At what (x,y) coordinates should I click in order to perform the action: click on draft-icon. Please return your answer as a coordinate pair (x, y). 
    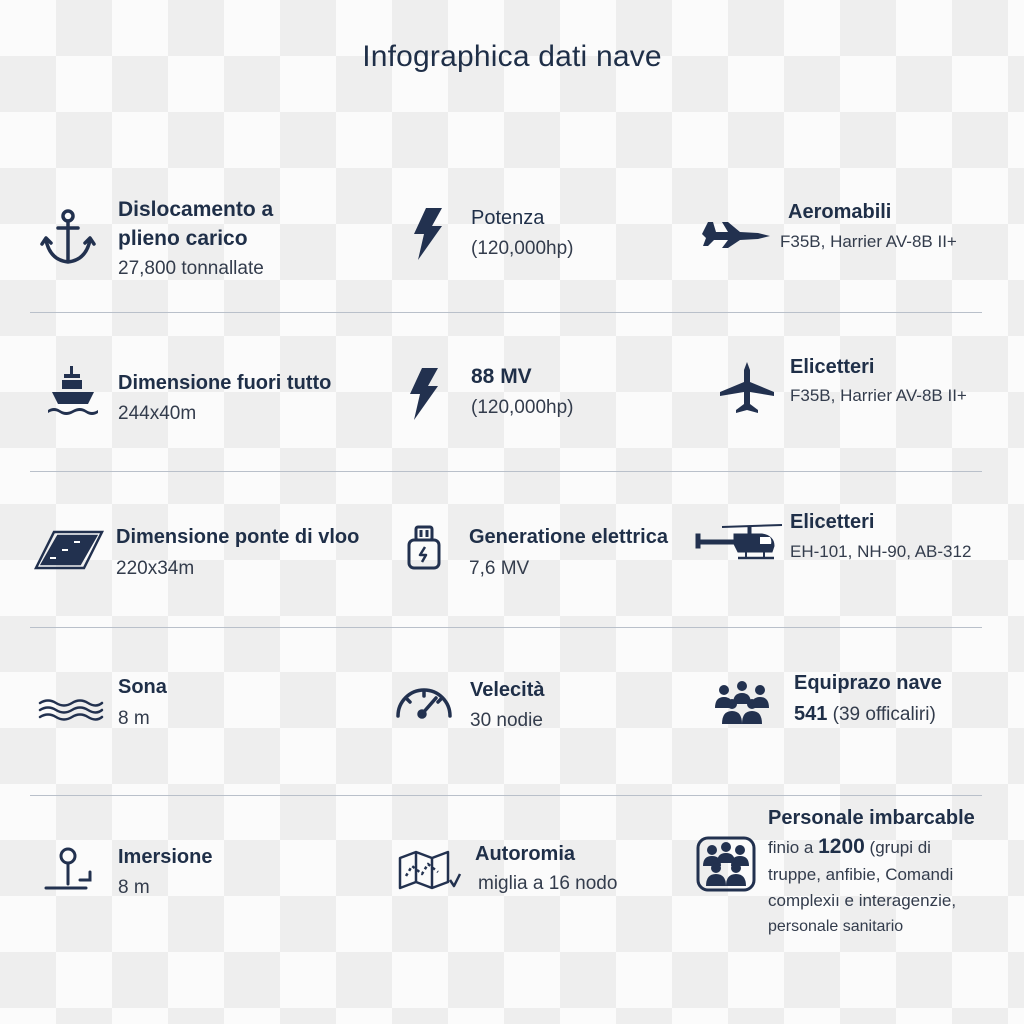
    Looking at the image, I should click on (70, 869).